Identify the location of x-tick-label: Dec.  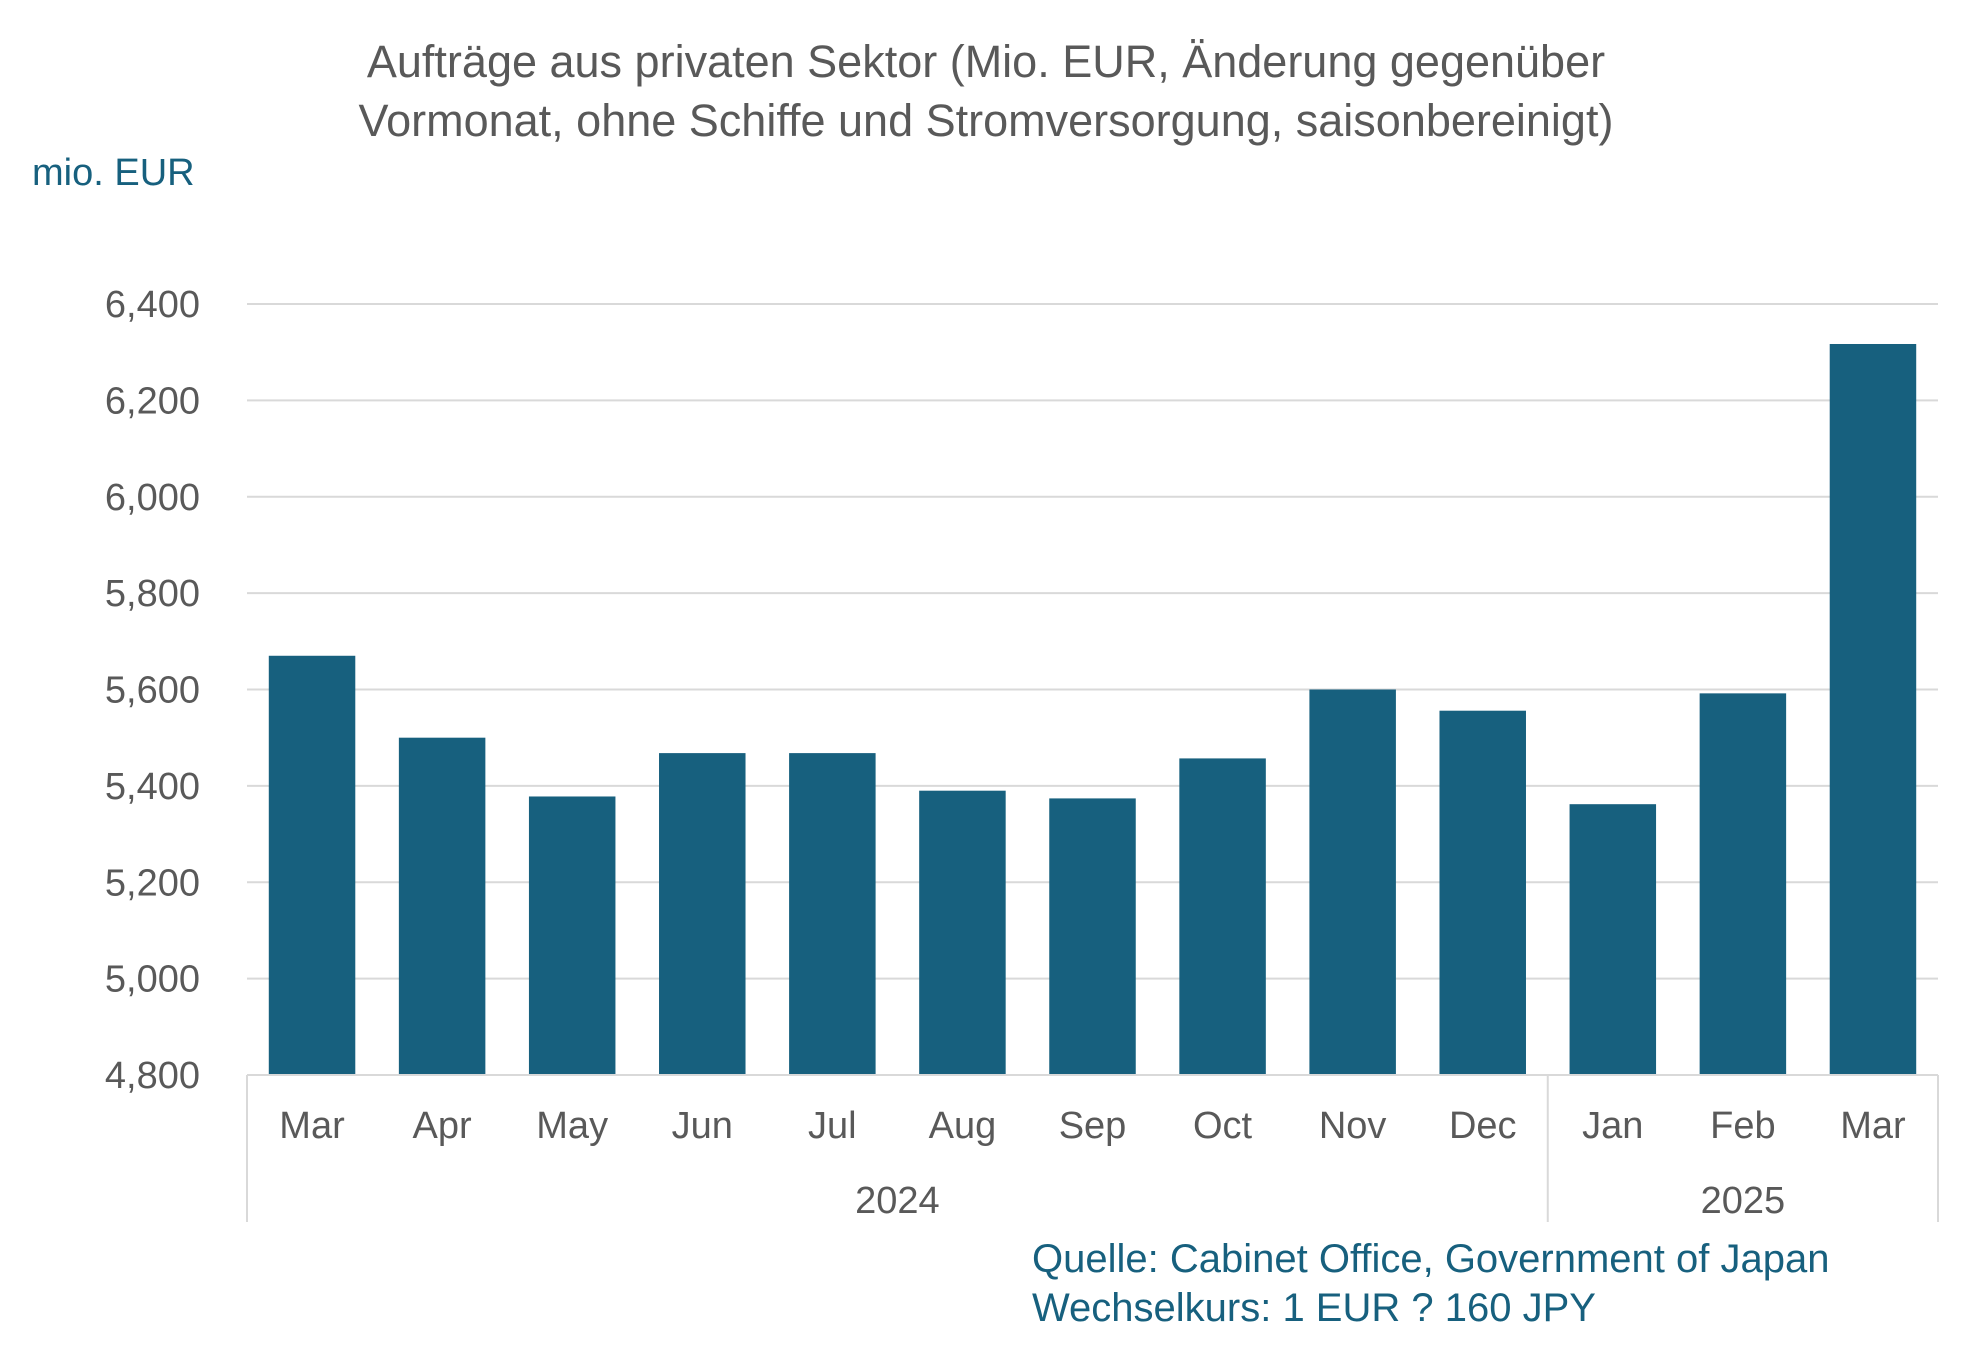
(1483, 1126).